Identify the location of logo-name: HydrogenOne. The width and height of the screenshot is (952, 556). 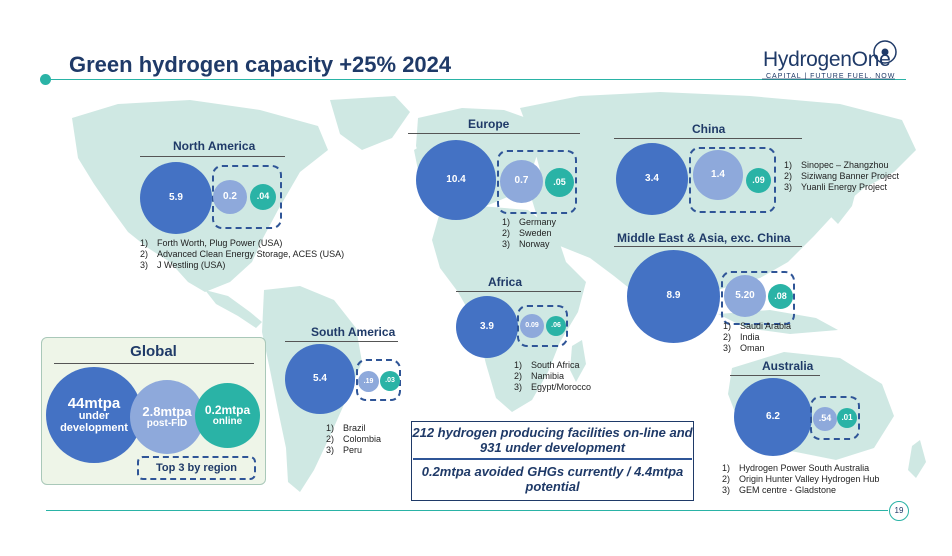
(827, 59).